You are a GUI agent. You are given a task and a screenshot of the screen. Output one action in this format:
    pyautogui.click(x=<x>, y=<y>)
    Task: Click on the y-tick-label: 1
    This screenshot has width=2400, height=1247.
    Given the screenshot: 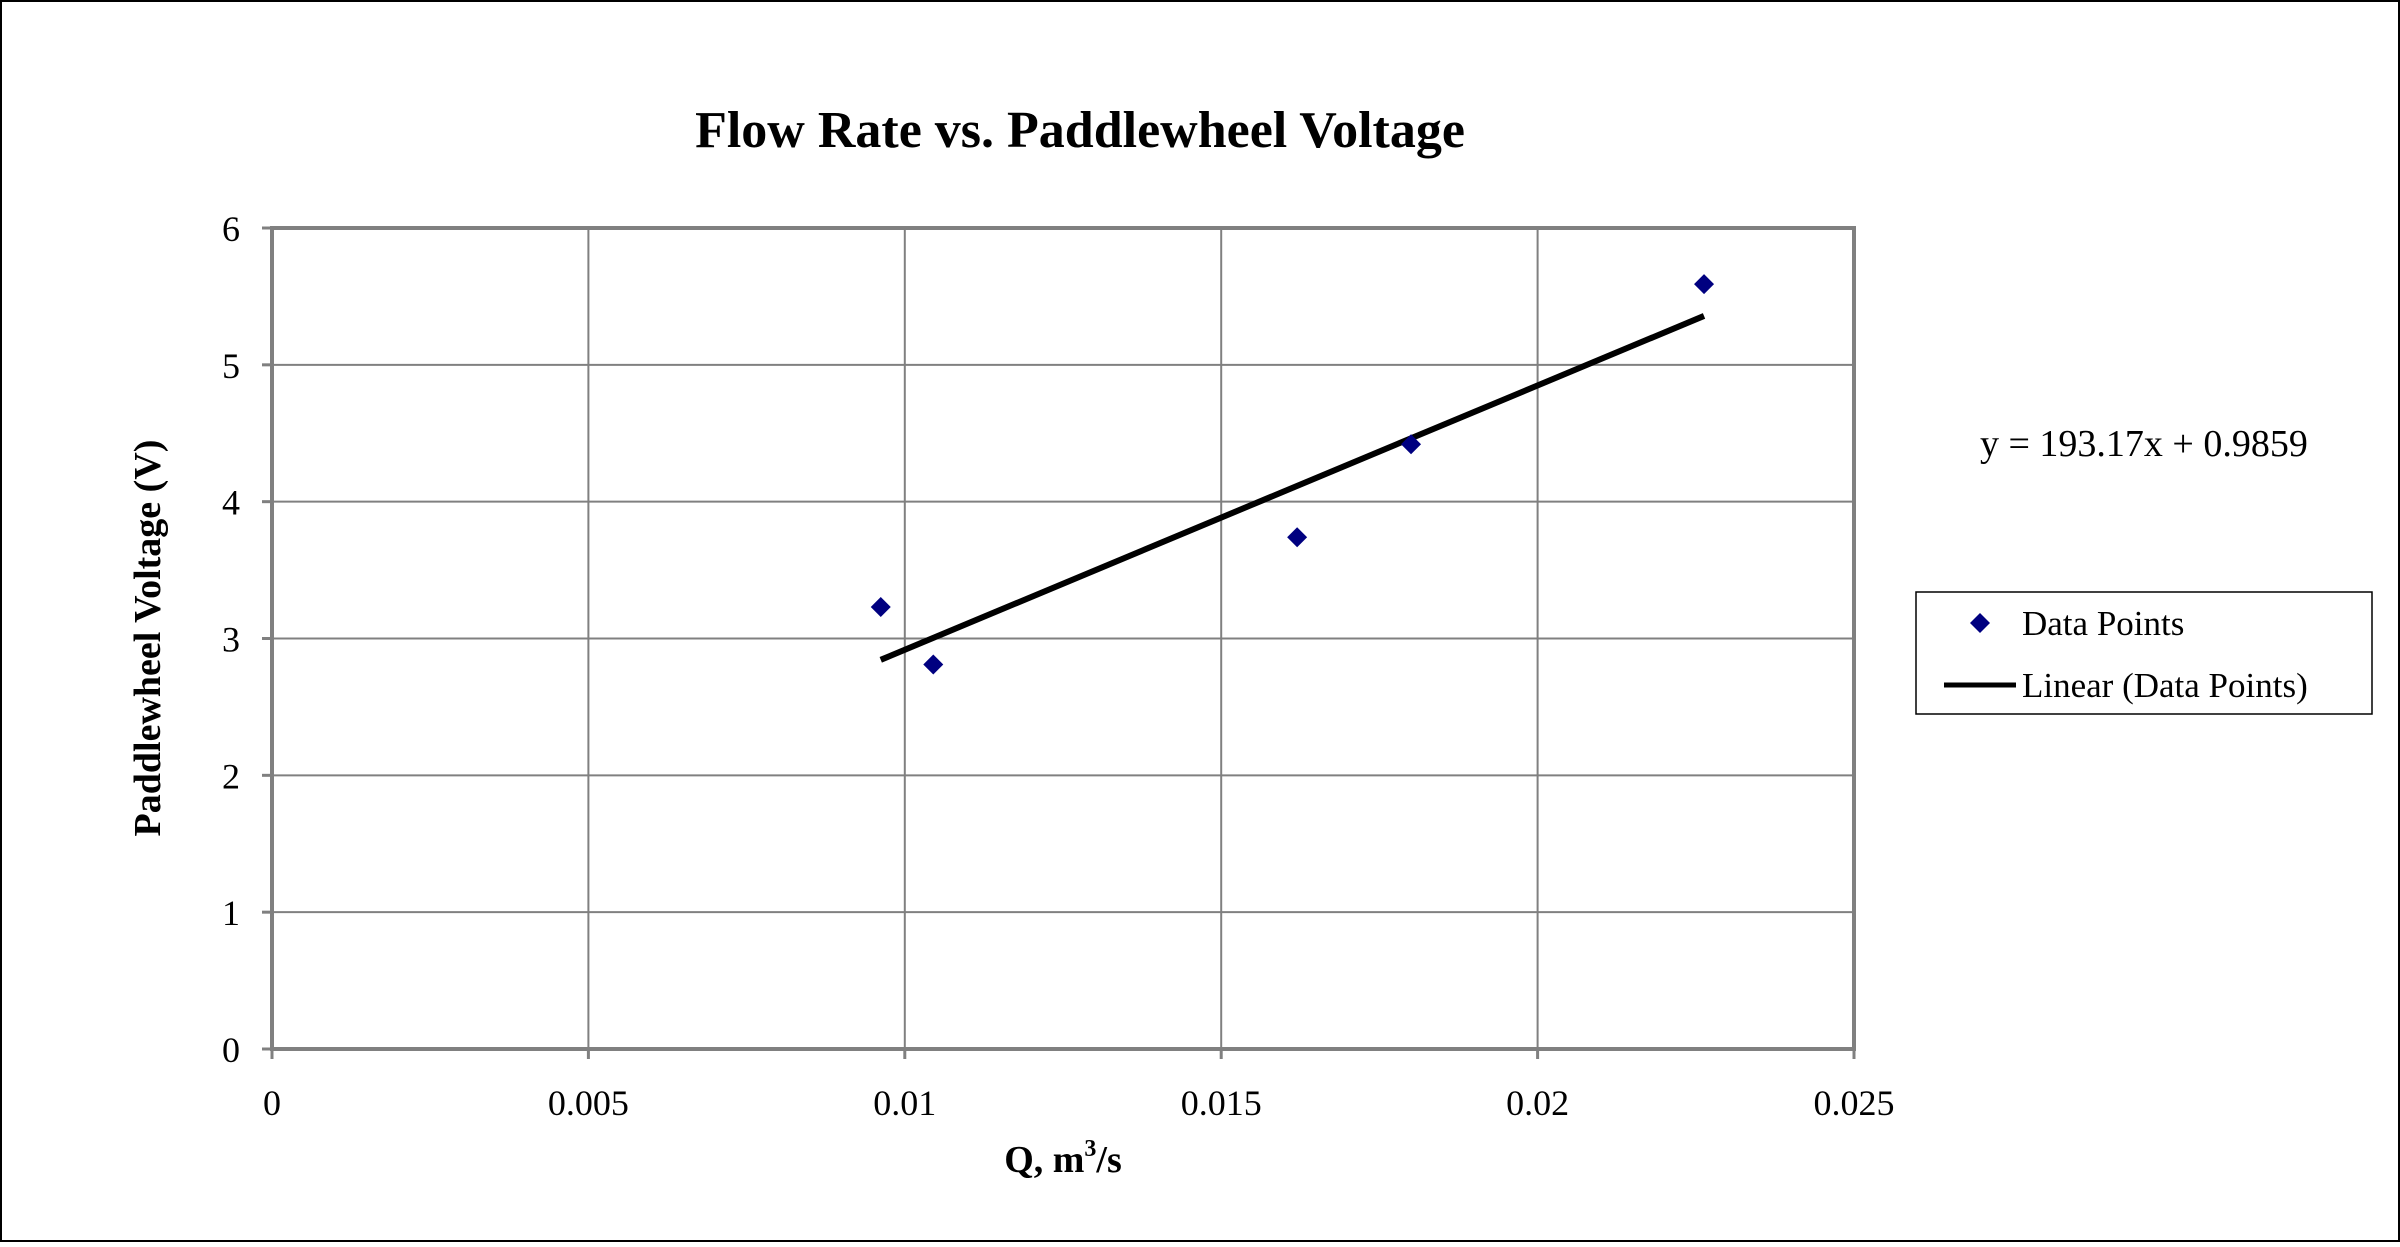 What is the action you would take?
    pyautogui.click(x=231, y=913)
    